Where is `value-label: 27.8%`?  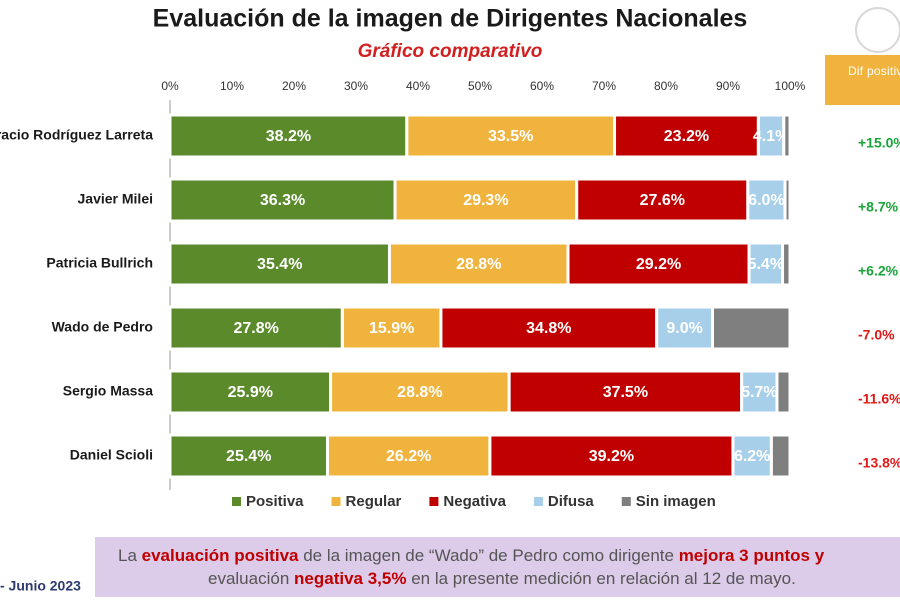 value-label: 27.8% is located at coordinates (255, 328).